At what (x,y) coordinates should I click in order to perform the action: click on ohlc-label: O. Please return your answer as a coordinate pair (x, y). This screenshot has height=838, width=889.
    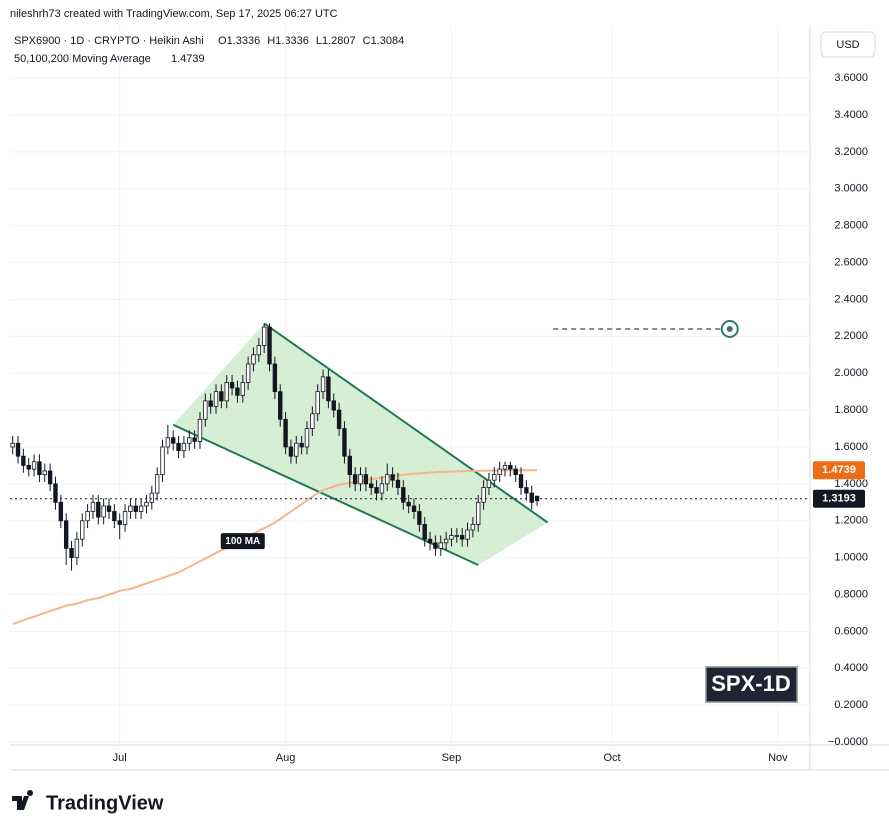
    Looking at the image, I should click on (222, 41).